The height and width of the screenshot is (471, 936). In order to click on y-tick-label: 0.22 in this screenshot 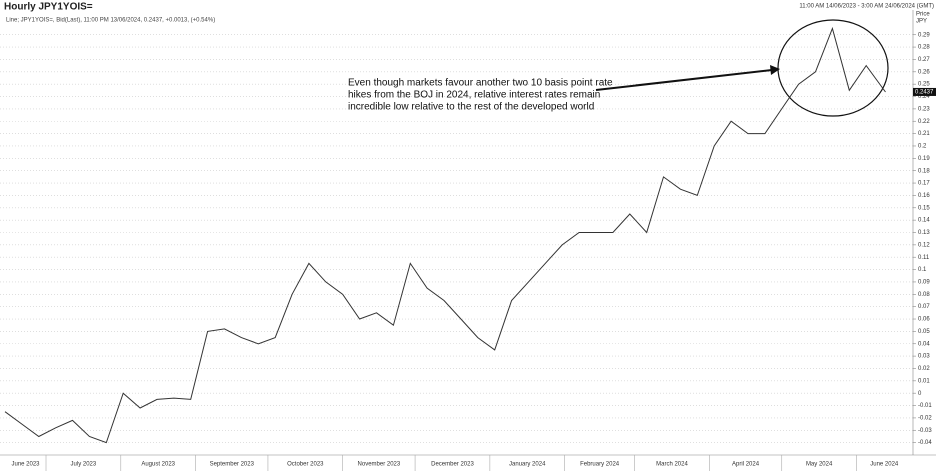, I will do `click(924, 122)`.